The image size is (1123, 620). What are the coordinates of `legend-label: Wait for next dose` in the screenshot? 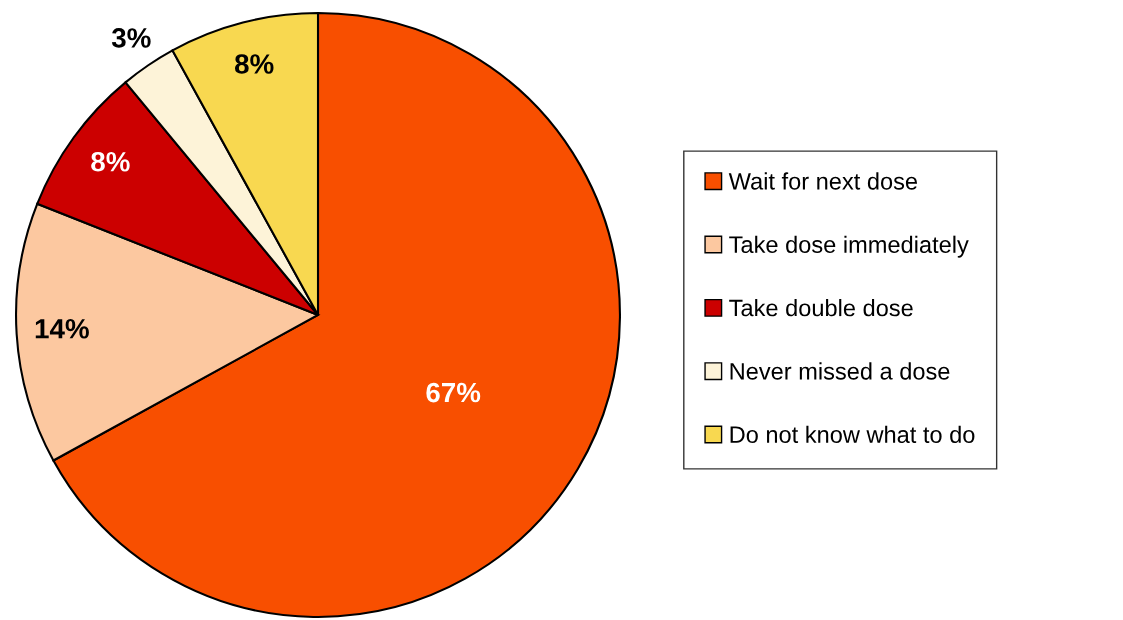 It's located at (823, 181).